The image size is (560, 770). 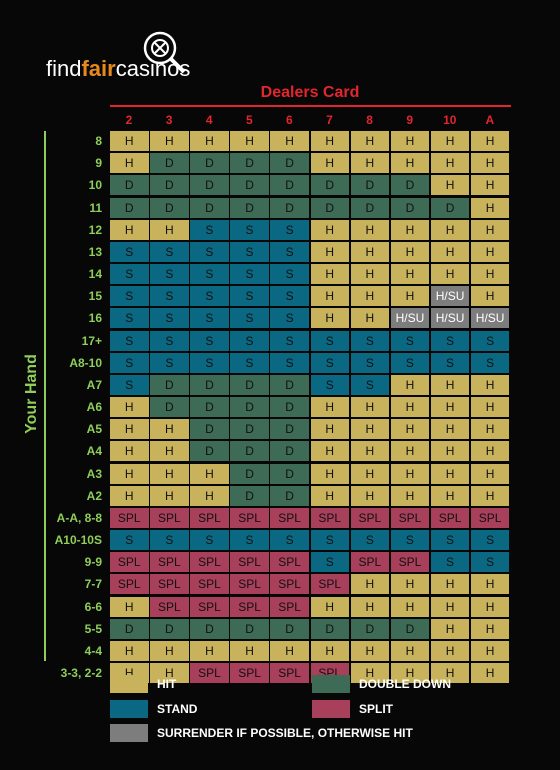 What do you see at coordinates (93, 584) in the screenshot?
I see `row-label: 7-7` at bounding box center [93, 584].